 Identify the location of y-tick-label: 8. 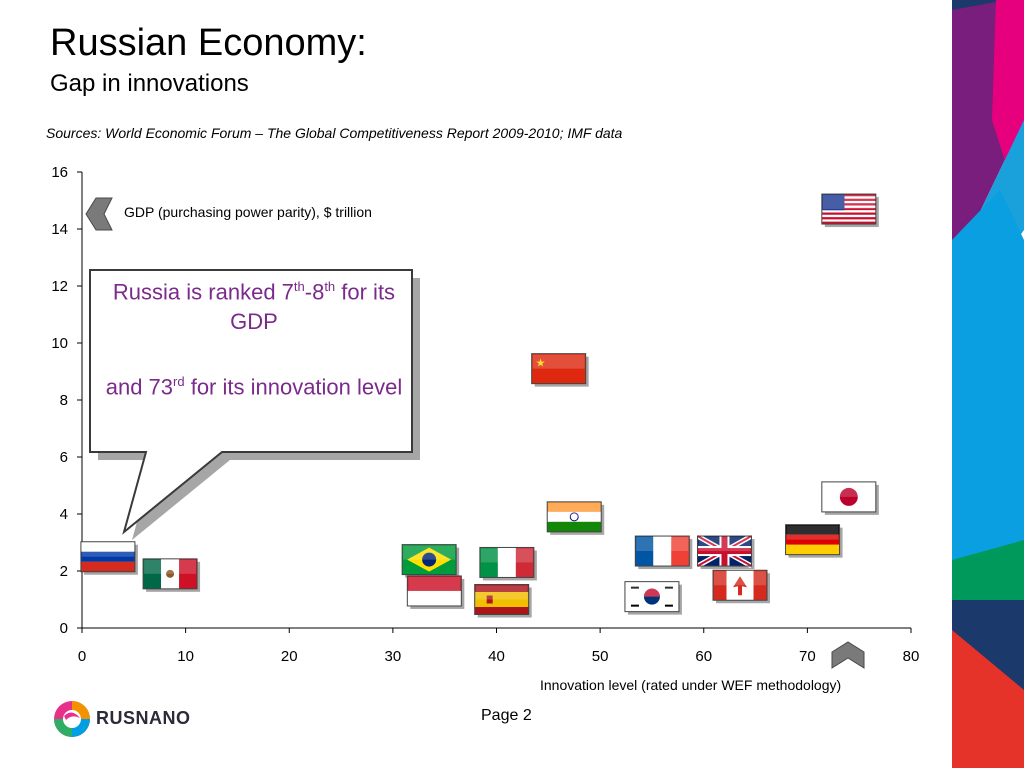
(64, 400).